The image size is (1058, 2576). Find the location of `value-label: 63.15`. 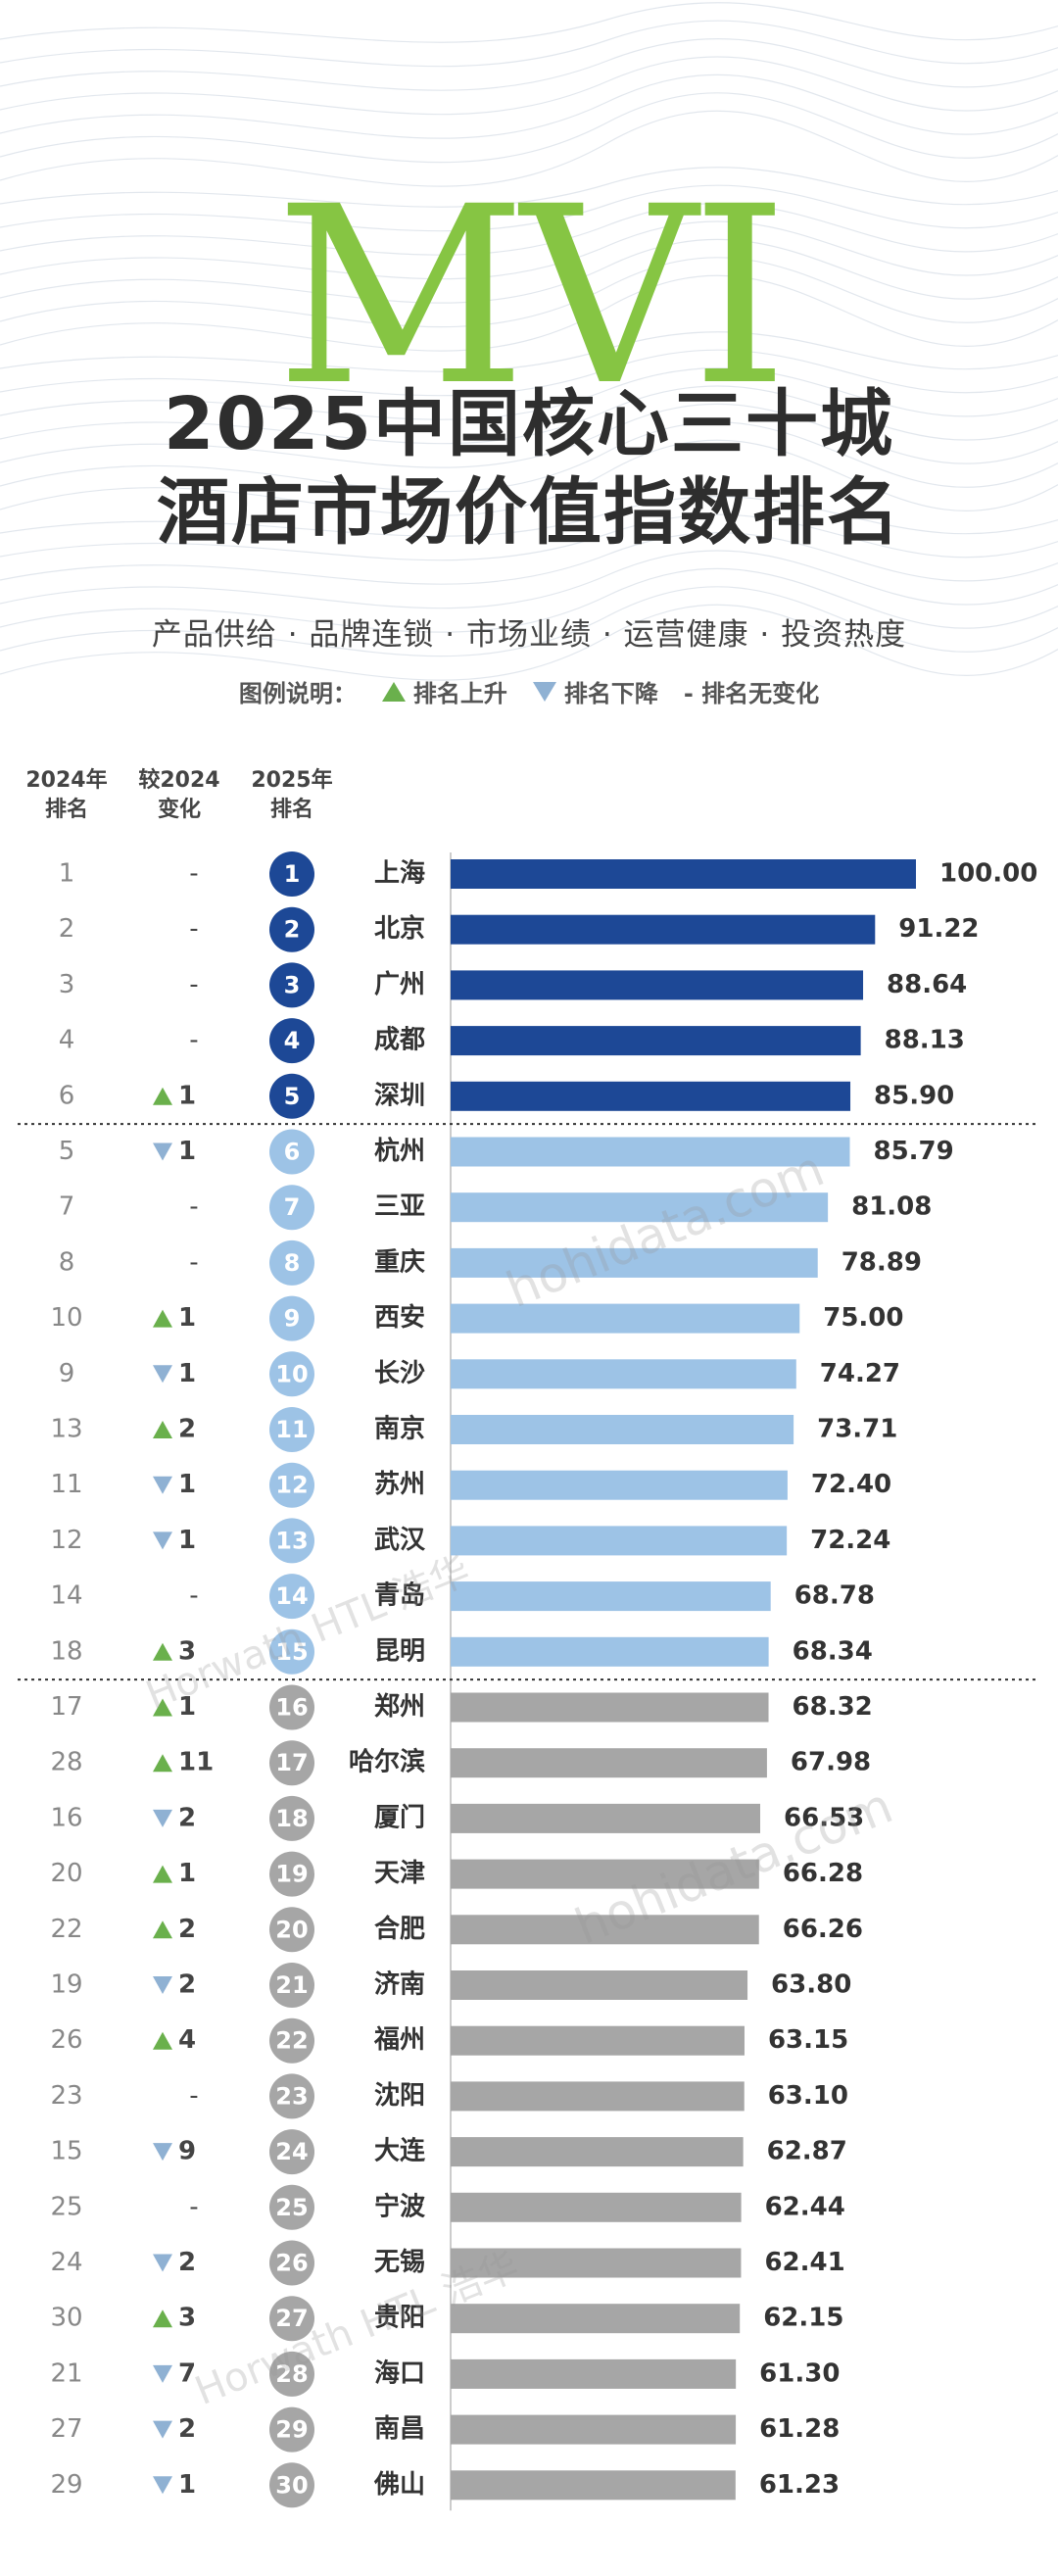

value-label: 63.15 is located at coordinates (808, 2040).